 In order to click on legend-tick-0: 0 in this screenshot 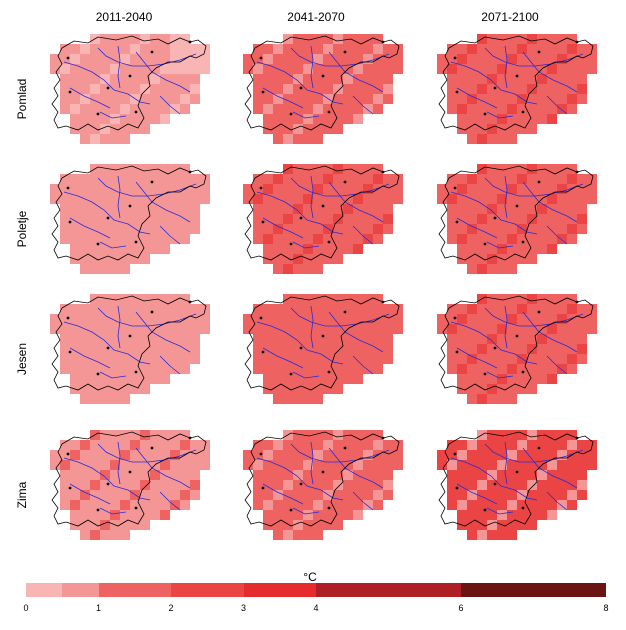, I will do `click(26, 608)`.